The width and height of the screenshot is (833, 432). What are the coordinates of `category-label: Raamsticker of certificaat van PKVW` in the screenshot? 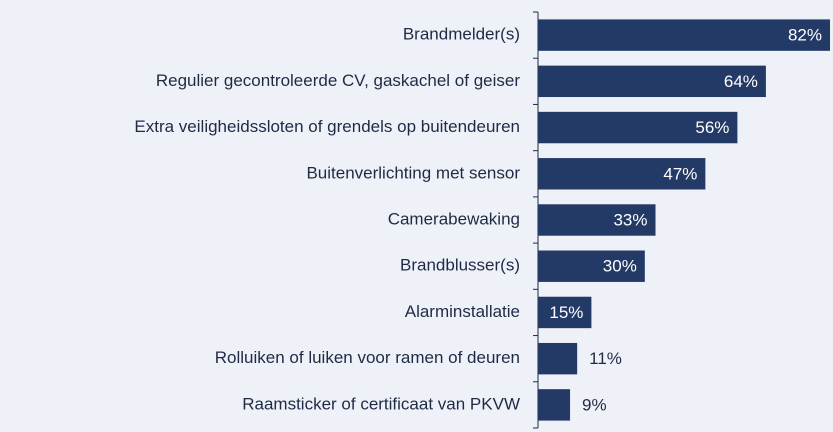 It's located at (381, 403).